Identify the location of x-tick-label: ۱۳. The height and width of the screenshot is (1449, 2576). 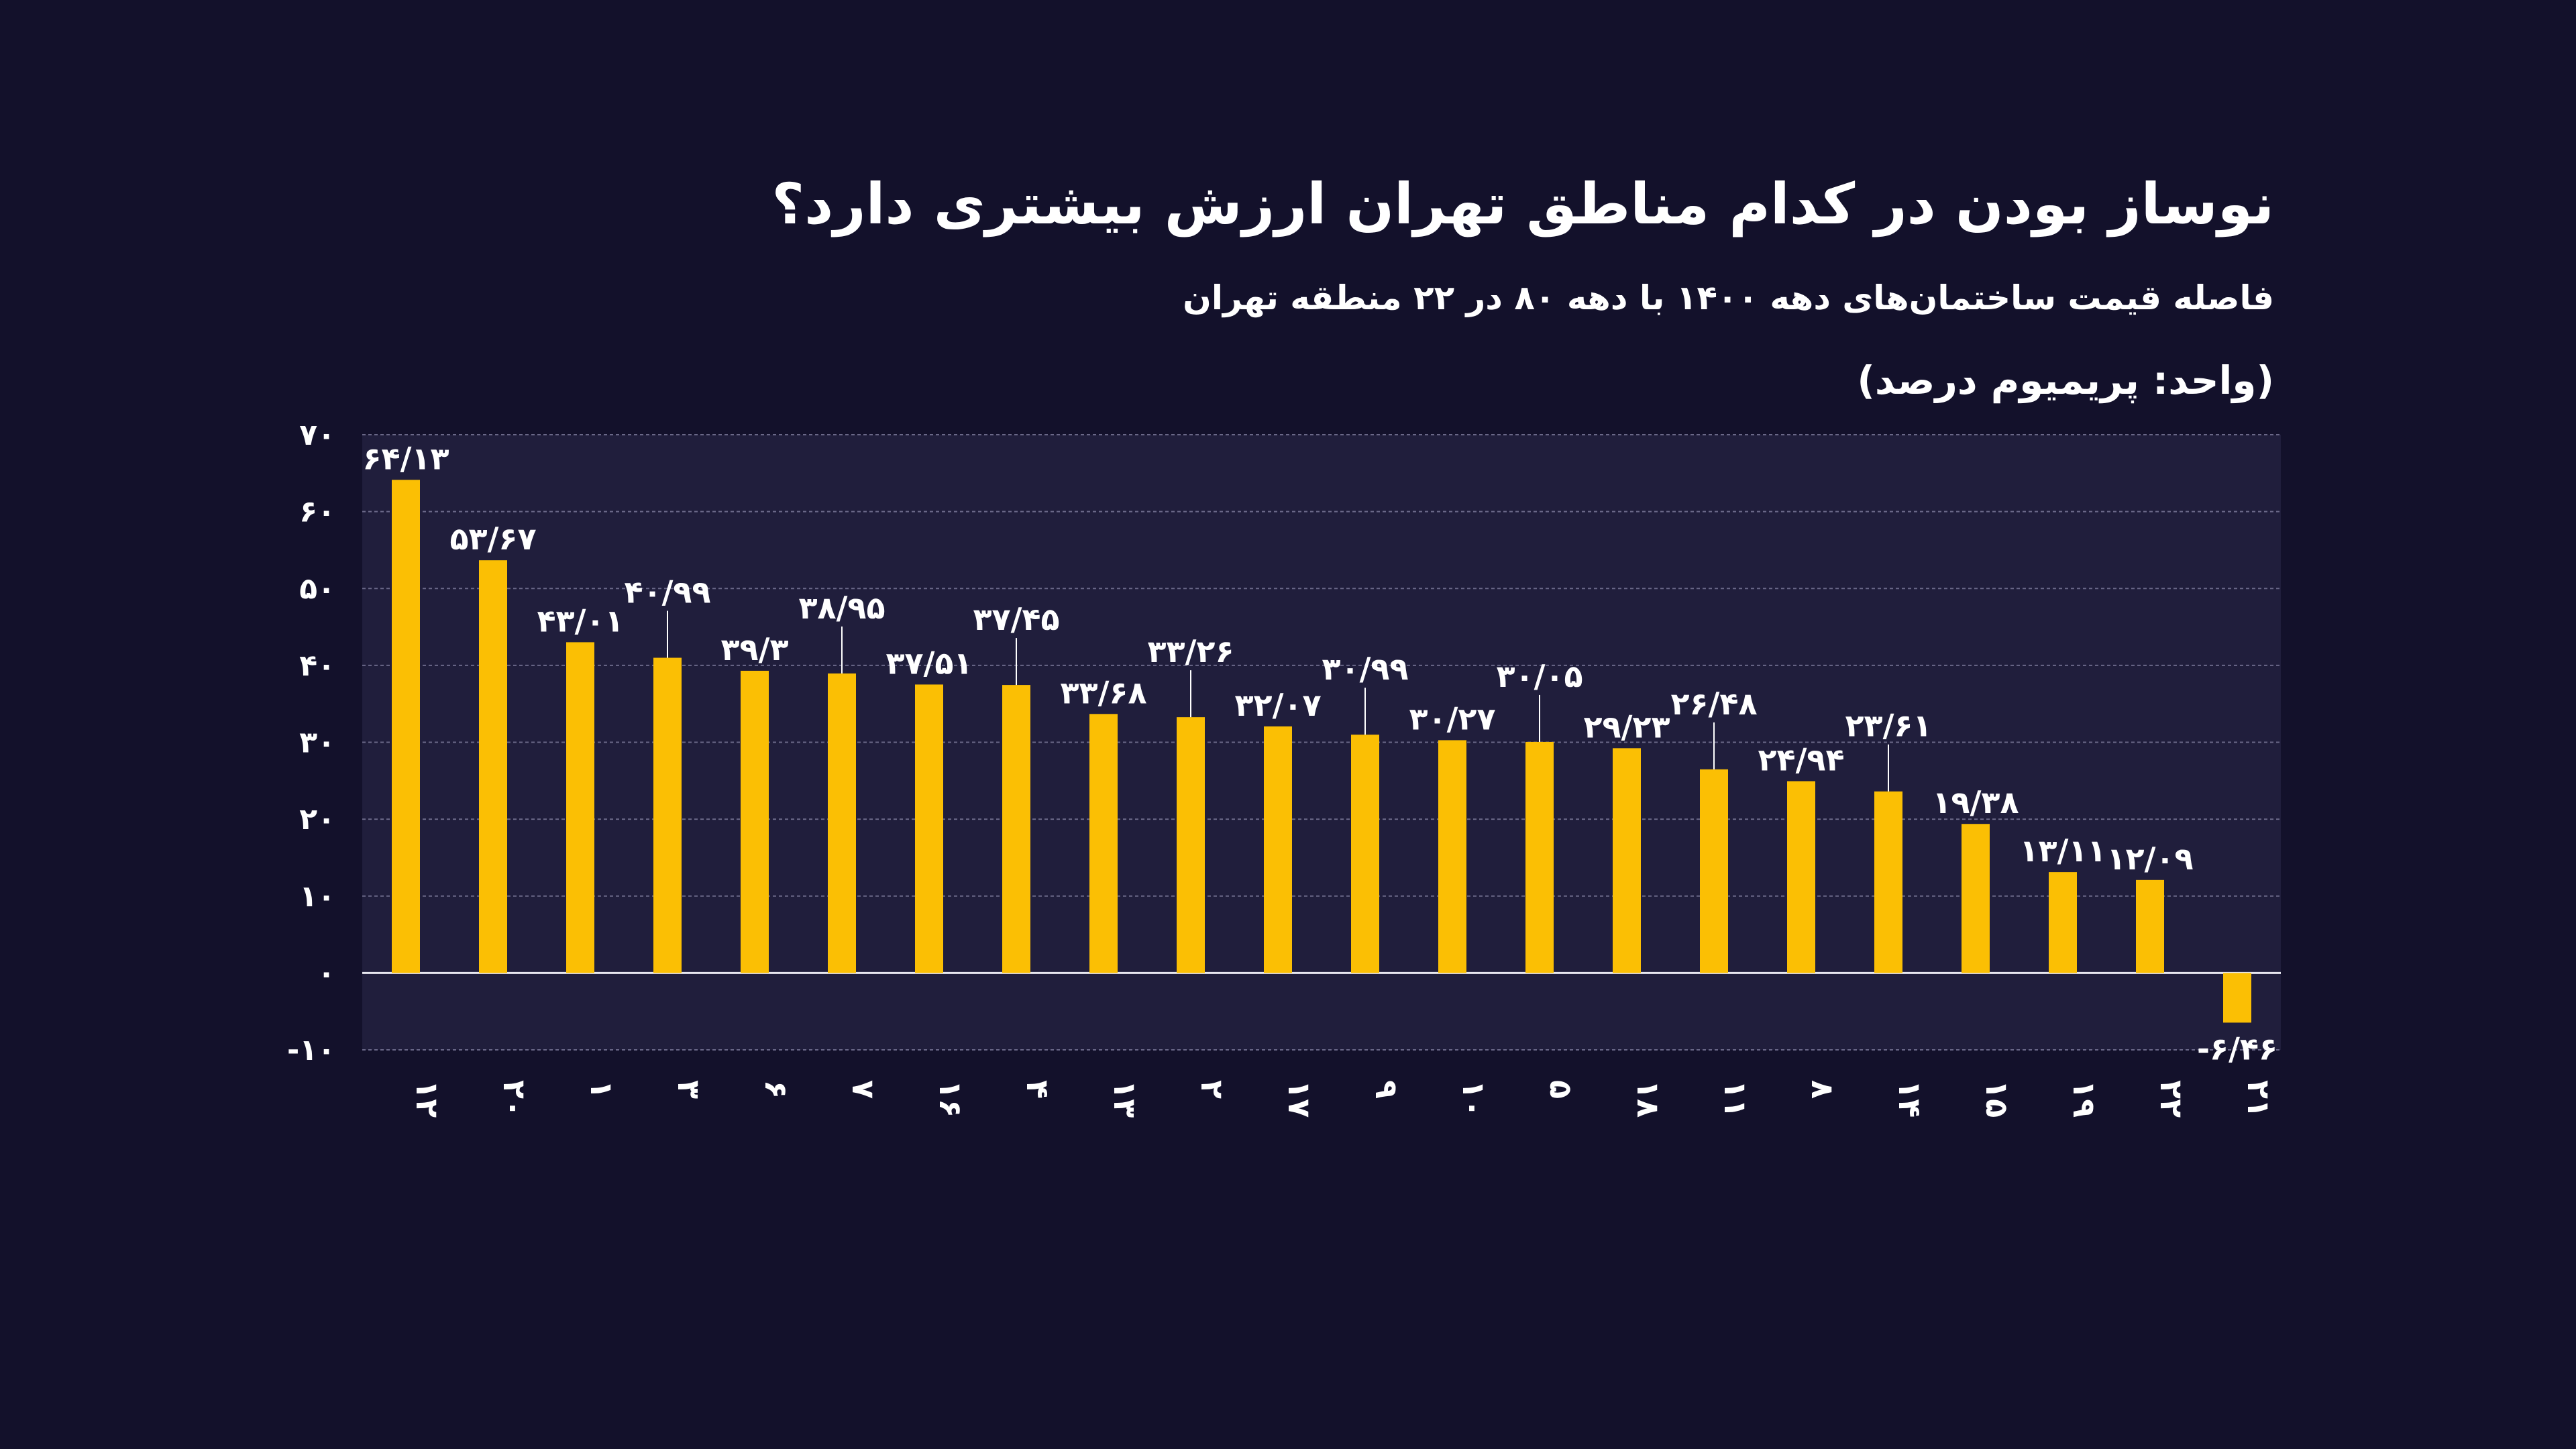
(1125, 1099).